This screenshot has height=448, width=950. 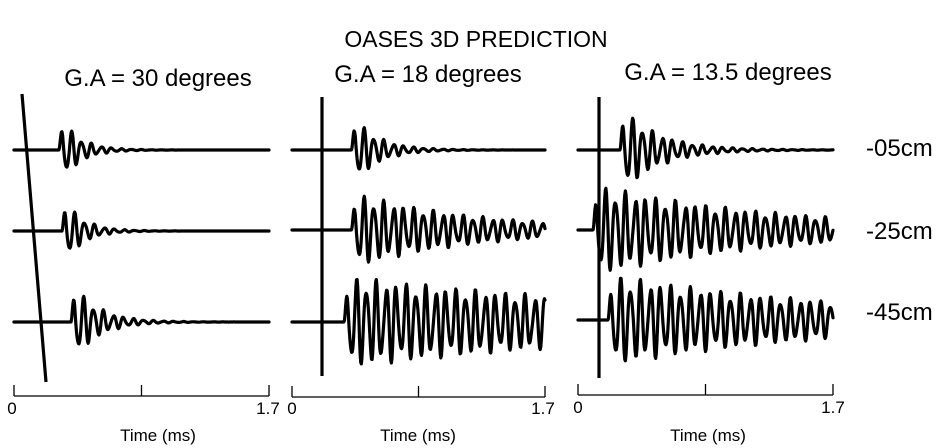 What do you see at coordinates (833, 407) in the screenshot?
I see `panel-3-tick-end: 1.7` at bounding box center [833, 407].